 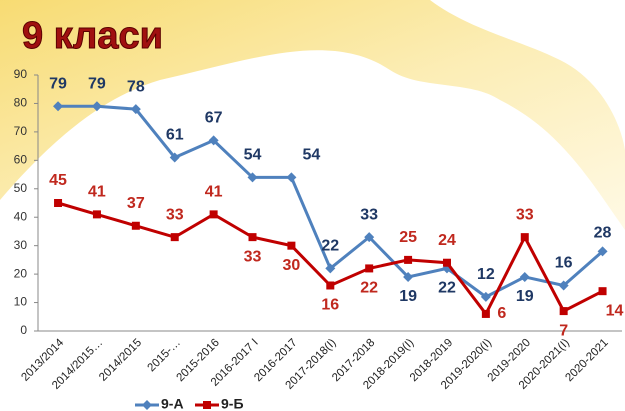 What do you see at coordinates (603, 233) in the screenshot?
I see `data-label: 28` at bounding box center [603, 233].